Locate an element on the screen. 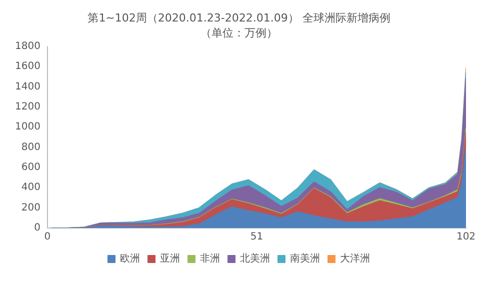 This screenshot has width=488, height=282. chart-subtitle: （单位：万例） is located at coordinates (239, 33).